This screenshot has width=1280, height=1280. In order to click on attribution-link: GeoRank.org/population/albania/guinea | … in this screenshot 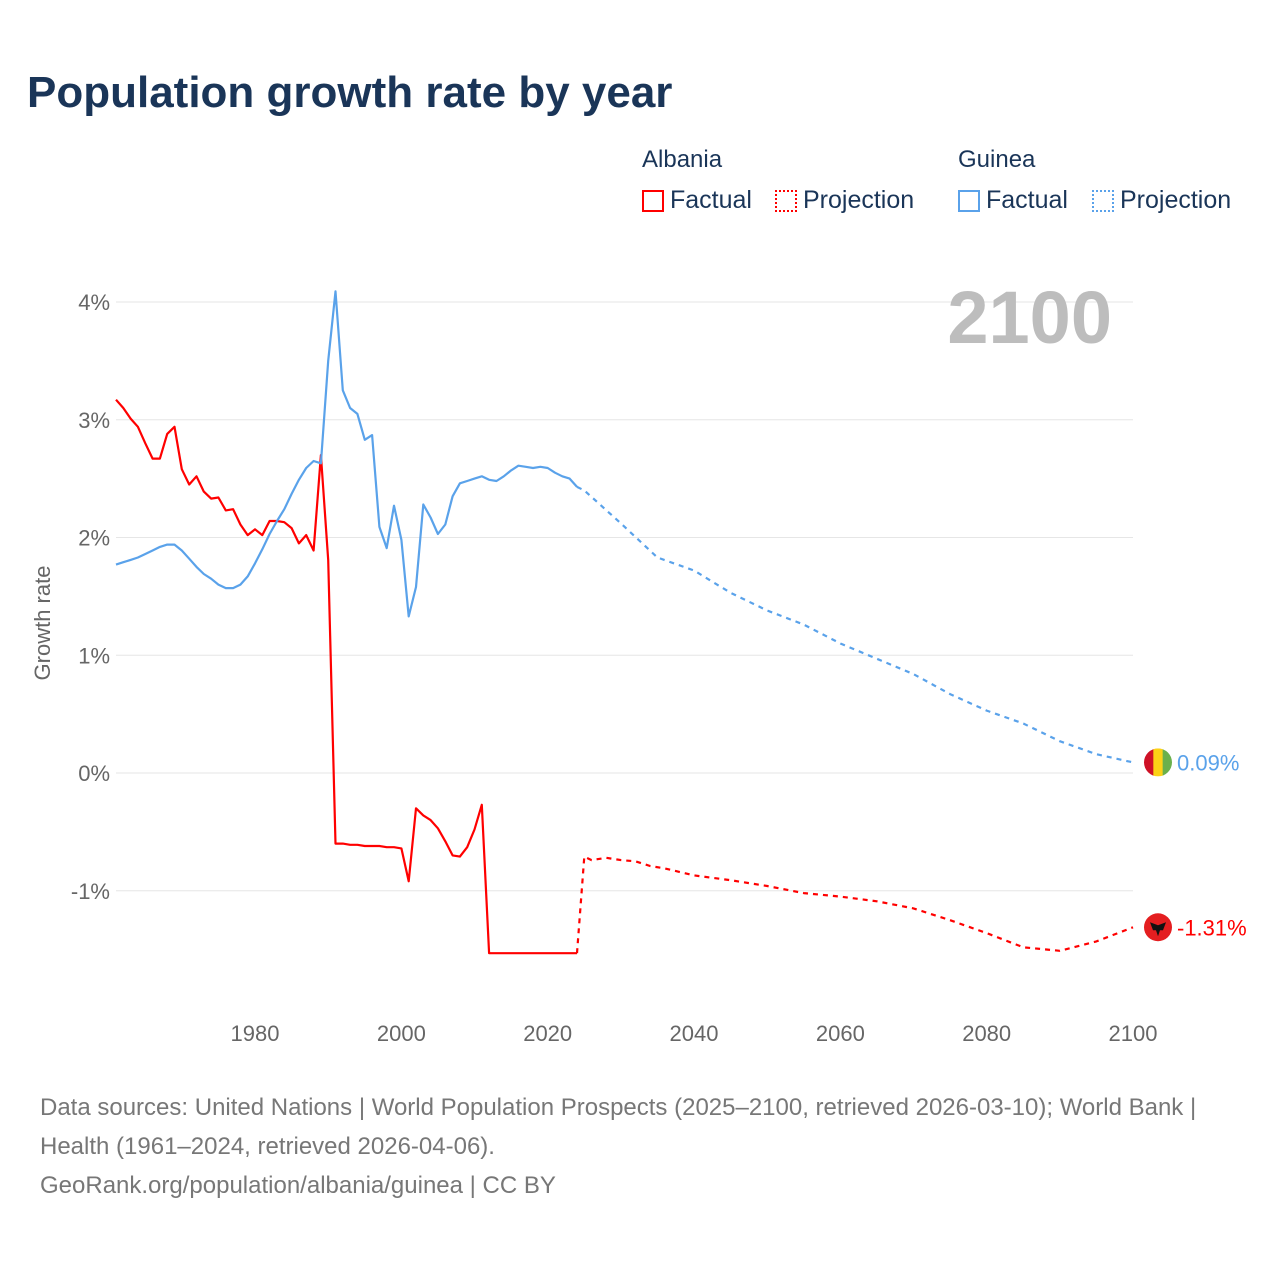, I will do `click(298, 1185)`.